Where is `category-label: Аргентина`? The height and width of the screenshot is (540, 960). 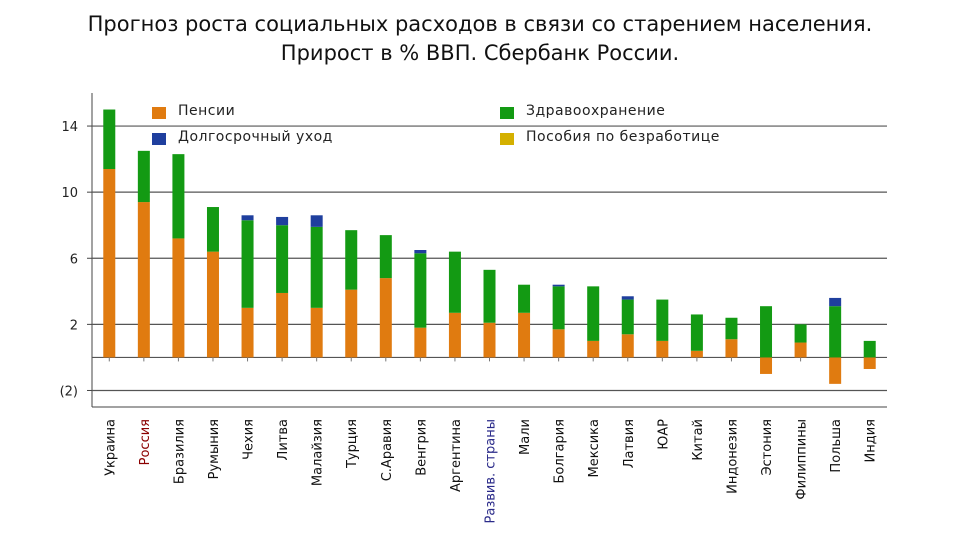 category-label: Аргентина is located at coordinates (456, 455).